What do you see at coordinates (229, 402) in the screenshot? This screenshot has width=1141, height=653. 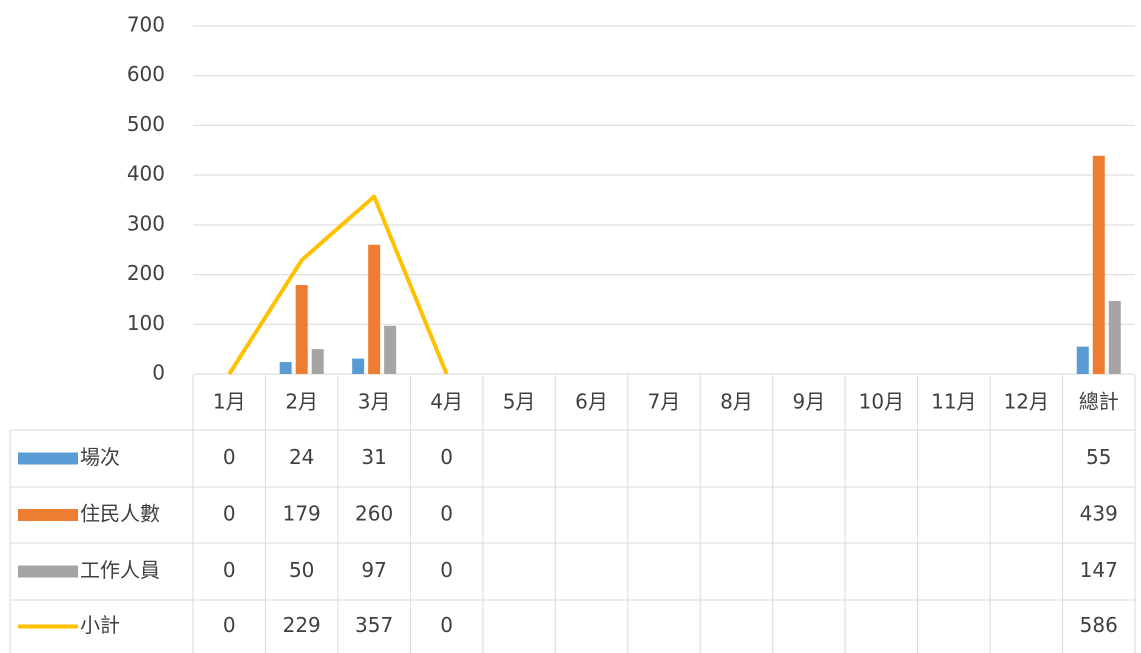 I see `x-tick-label: 1月` at bounding box center [229, 402].